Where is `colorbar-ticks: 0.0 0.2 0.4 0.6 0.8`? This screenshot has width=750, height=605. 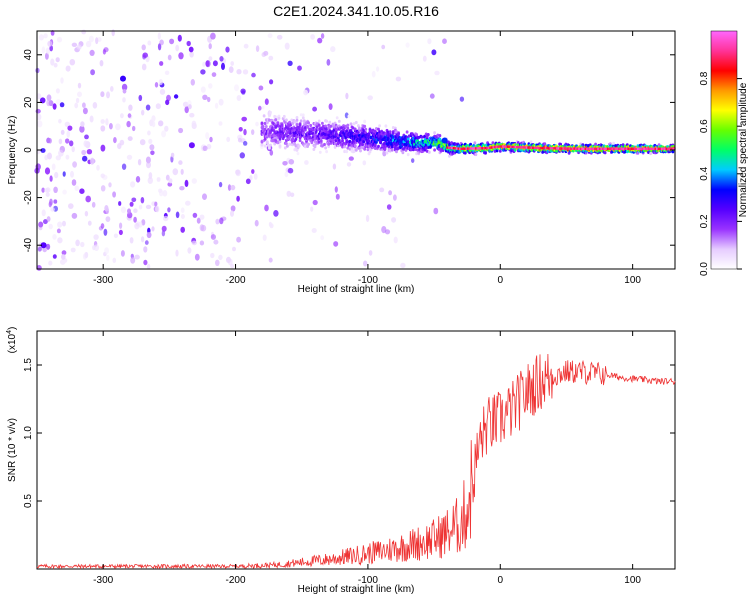
colorbar-ticks: 0.0 0.2 0.4 0.6 0.8 is located at coordinates (720, 173).